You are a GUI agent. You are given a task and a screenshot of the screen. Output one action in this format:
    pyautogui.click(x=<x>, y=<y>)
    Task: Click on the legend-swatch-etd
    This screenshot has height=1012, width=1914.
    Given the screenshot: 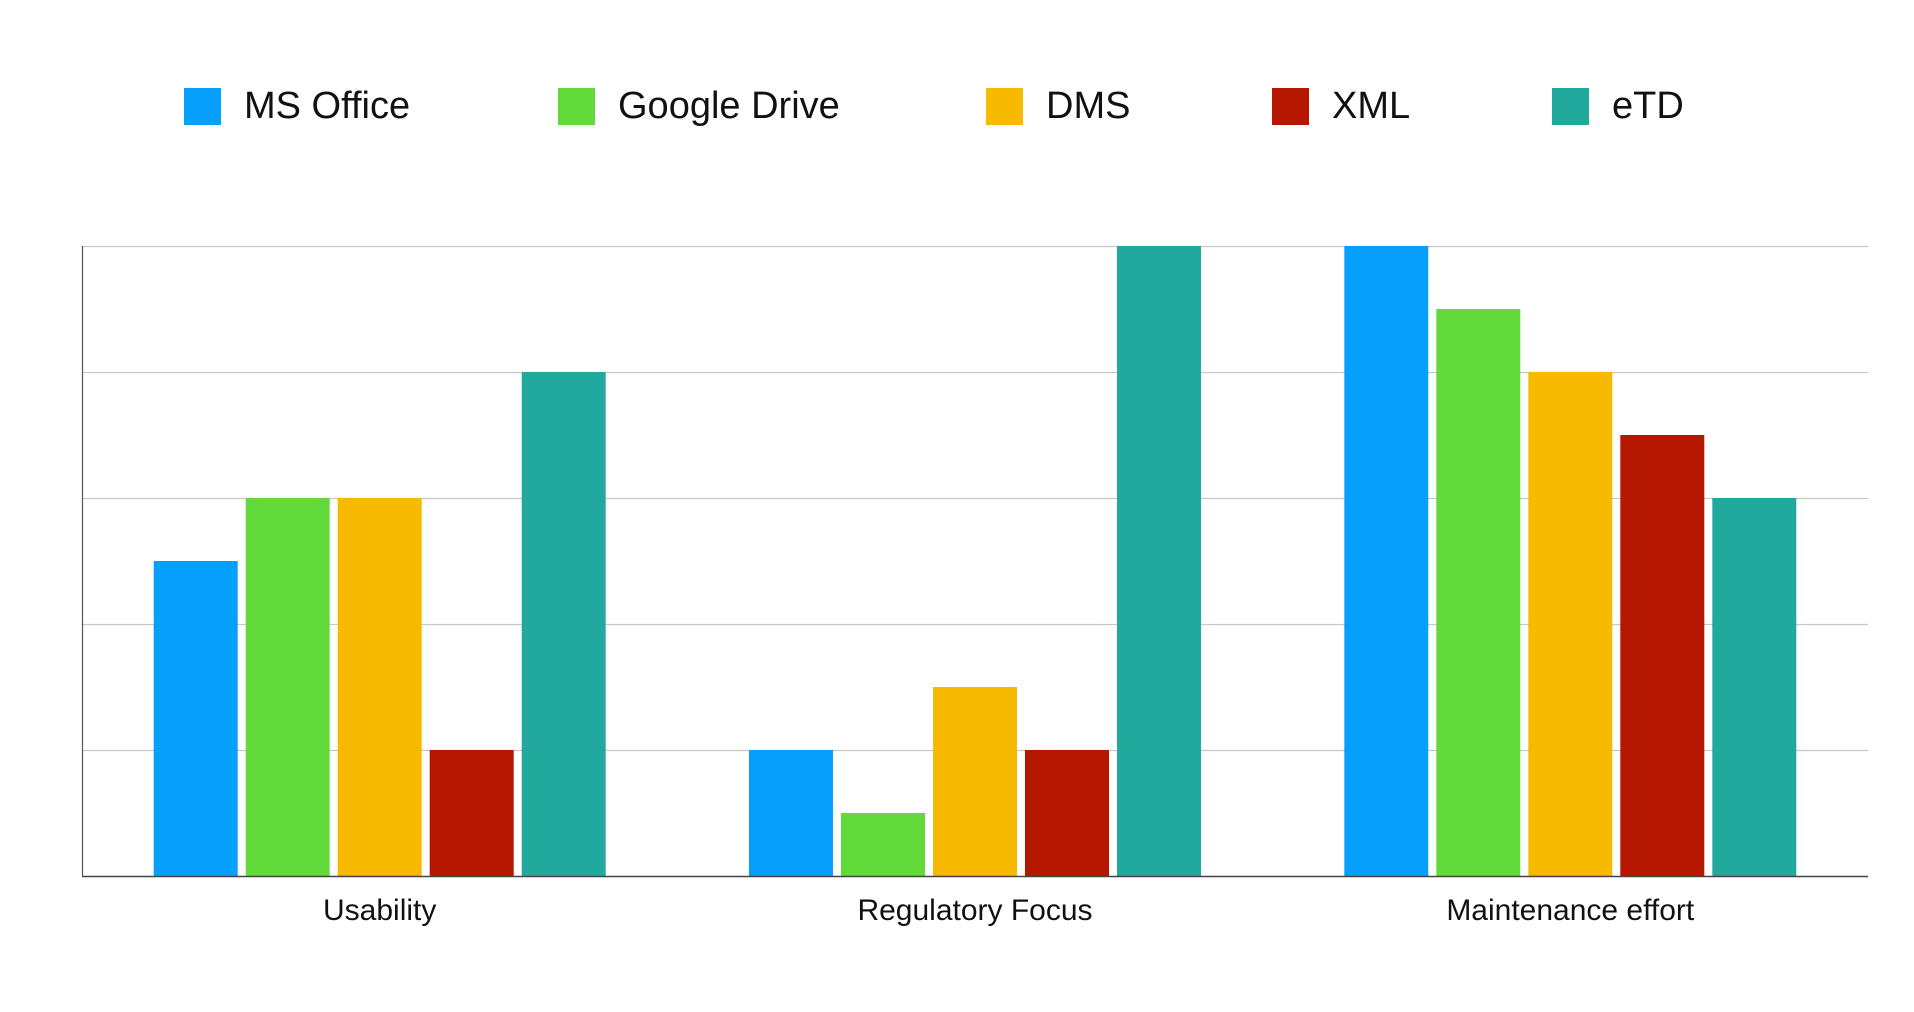 What is the action you would take?
    pyautogui.click(x=1570, y=106)
    